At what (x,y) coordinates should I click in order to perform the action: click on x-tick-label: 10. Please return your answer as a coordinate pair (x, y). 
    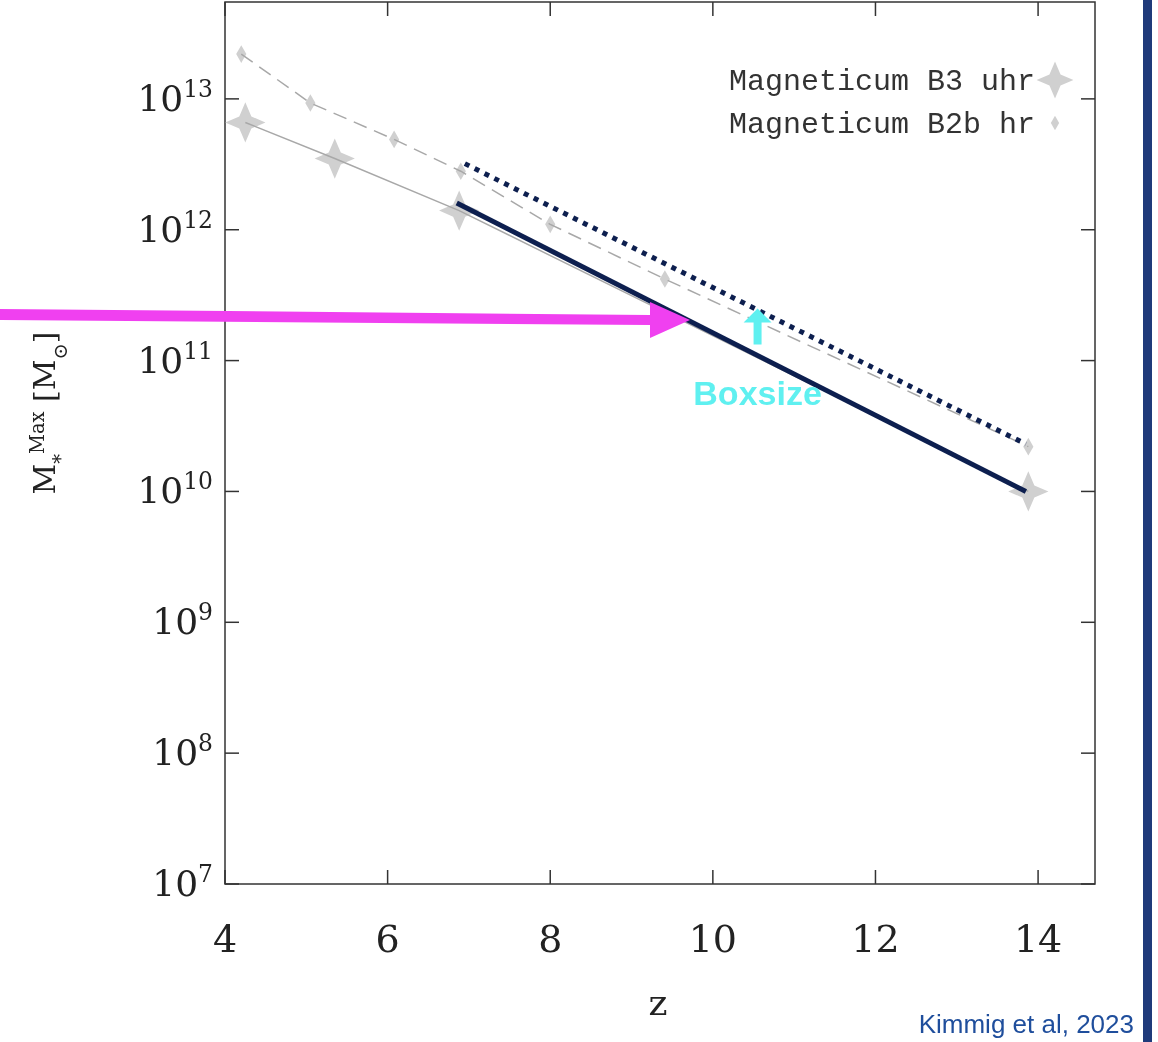
    Looking at the image, I should click on (713, 939).